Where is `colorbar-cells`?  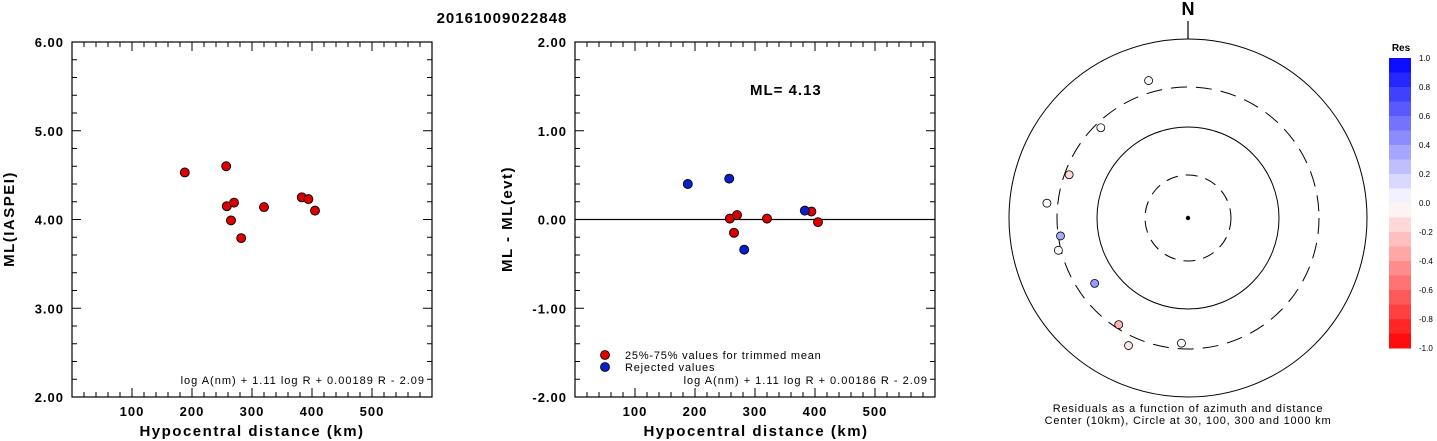
colorbar-cells is located at coordinates (1400, 203).